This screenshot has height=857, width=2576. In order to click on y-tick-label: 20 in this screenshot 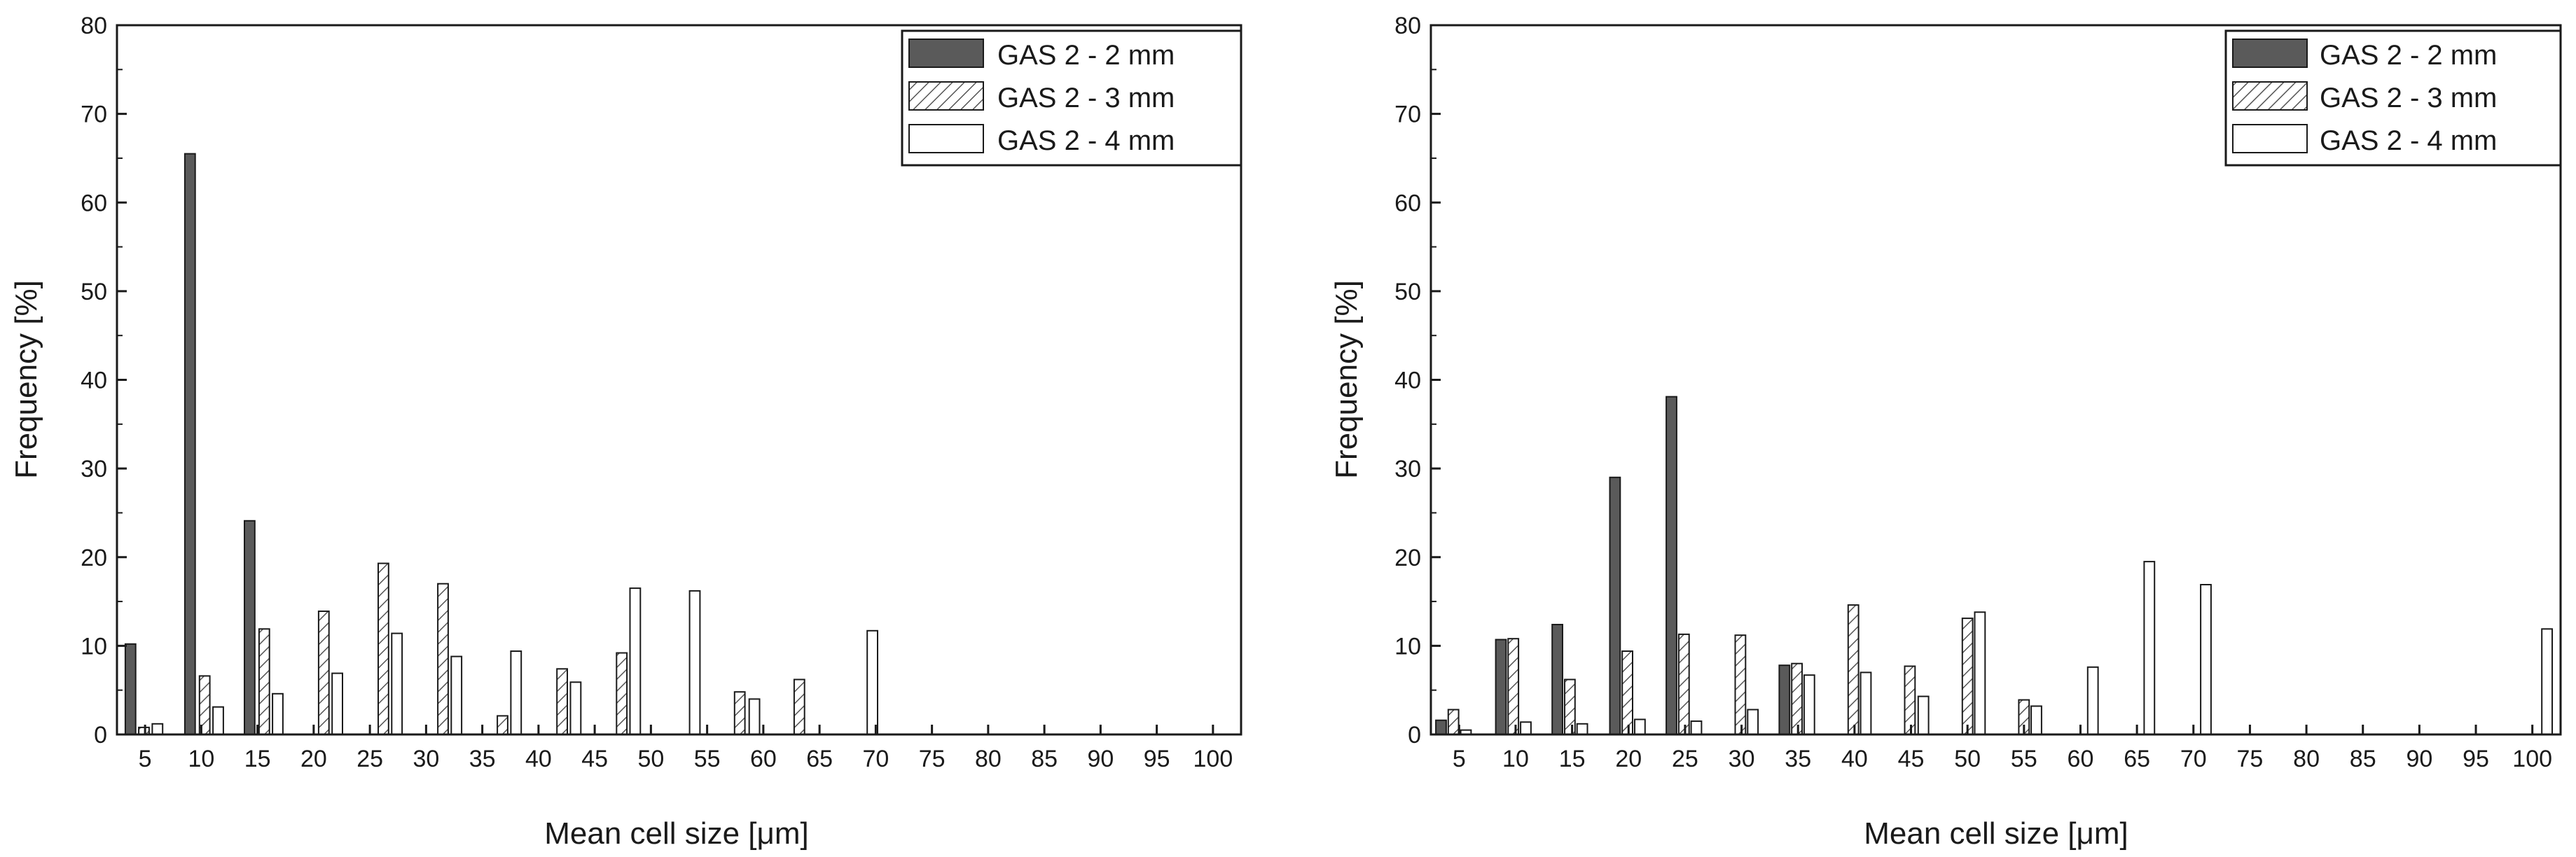, I will do `click(94, 558)`.